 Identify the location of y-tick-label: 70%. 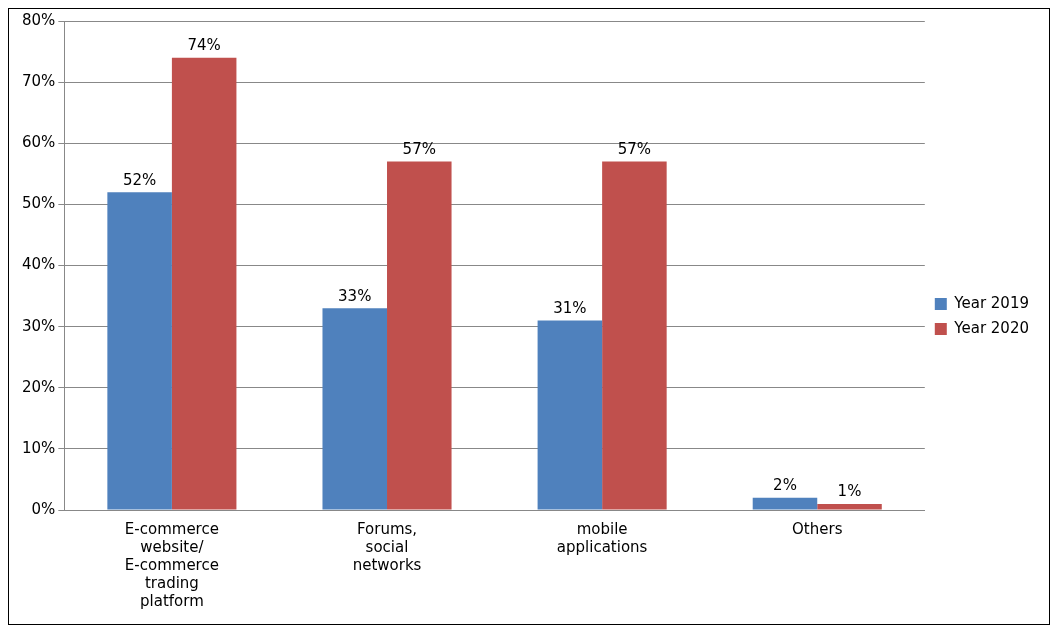
(39, 81).